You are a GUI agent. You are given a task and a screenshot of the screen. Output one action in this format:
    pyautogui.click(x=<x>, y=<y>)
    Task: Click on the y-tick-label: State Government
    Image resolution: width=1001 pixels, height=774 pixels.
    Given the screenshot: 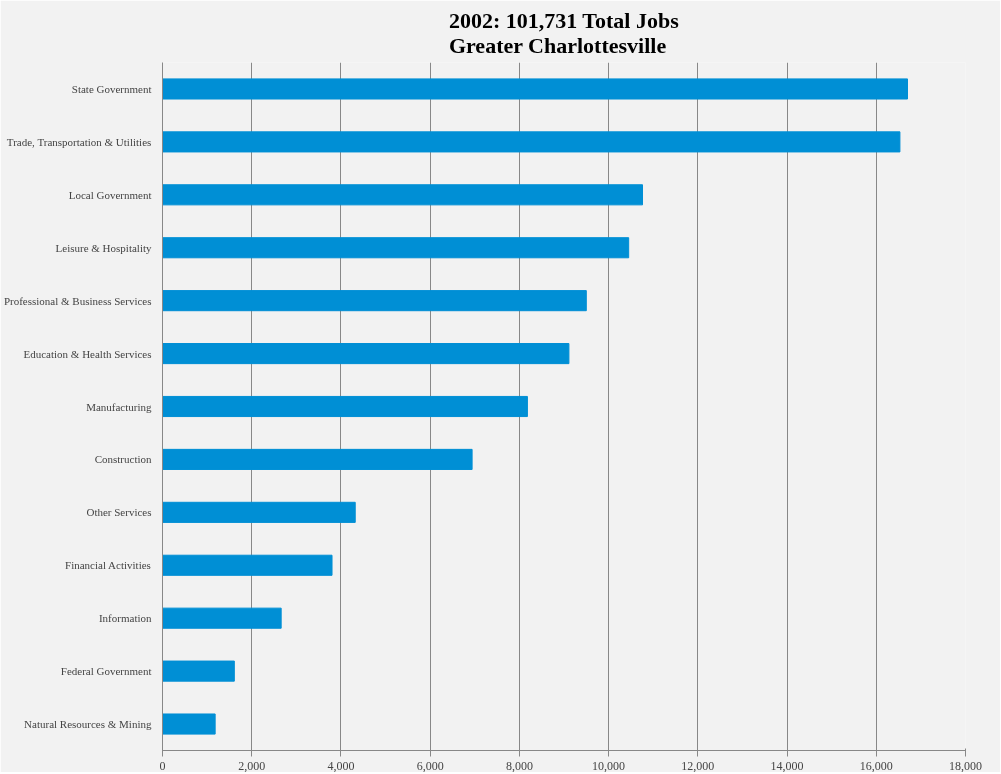 What is the action you would take?
    pyautogui.click(x=111, y=88)
    